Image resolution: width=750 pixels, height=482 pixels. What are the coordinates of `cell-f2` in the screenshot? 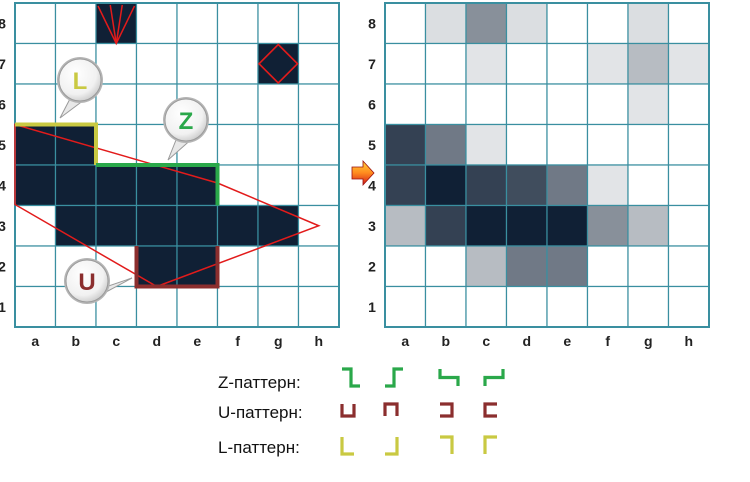 It's located at (607, 266).